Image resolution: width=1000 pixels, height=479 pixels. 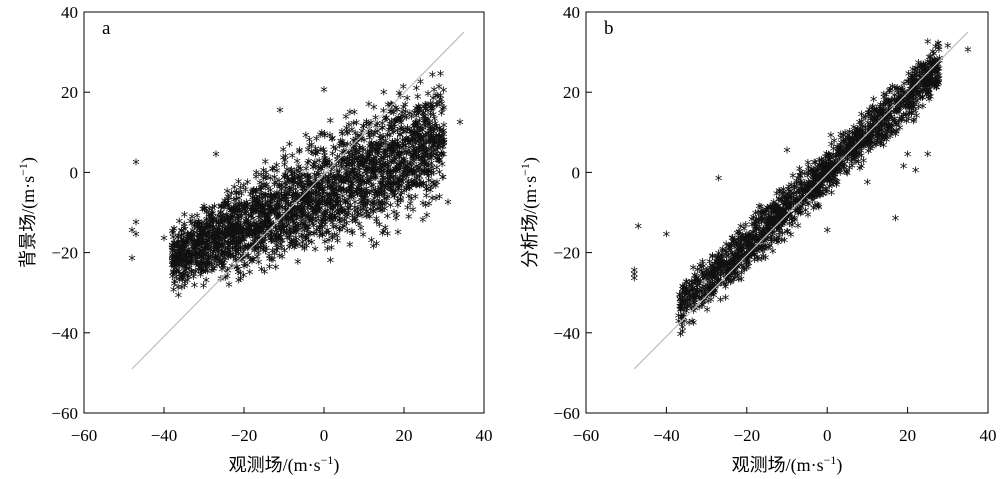 I want to click on y-tick-label: −40, so click(x=64, y=333).